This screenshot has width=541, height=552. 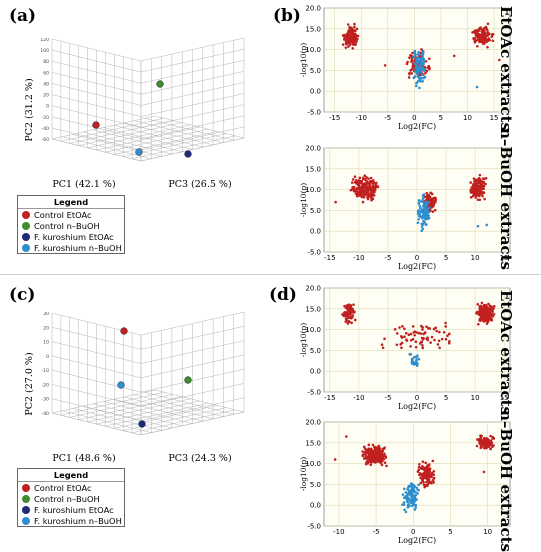 What do you see at coordinates (475, 398) in the screenshot?
I see `x-tick-label: 10` at bounding box center [475, 398].